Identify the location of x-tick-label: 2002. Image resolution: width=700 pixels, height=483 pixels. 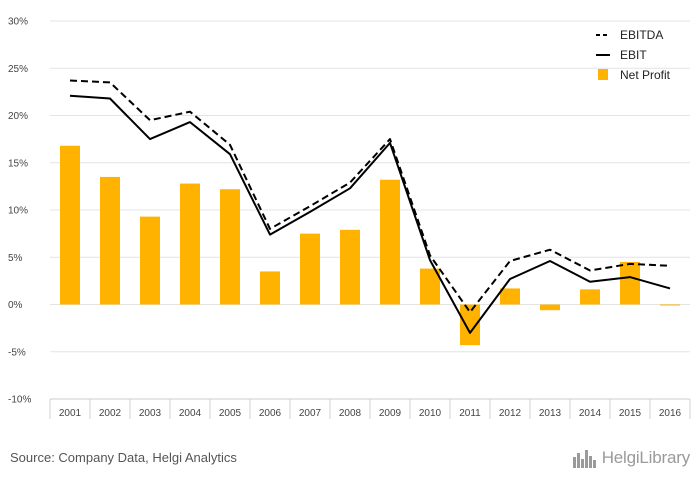
(110, 413).